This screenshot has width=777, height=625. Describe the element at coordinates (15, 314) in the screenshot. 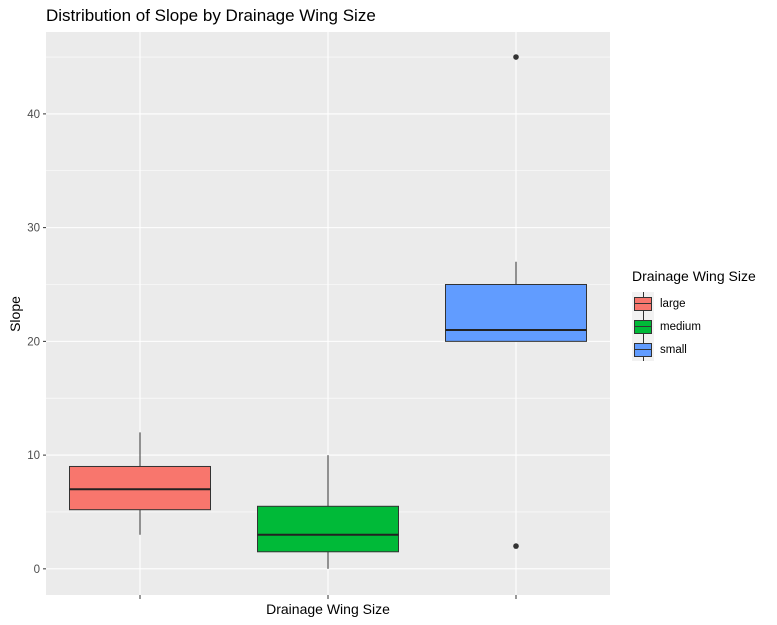

I see `y-axis-label: Slope` at that location.